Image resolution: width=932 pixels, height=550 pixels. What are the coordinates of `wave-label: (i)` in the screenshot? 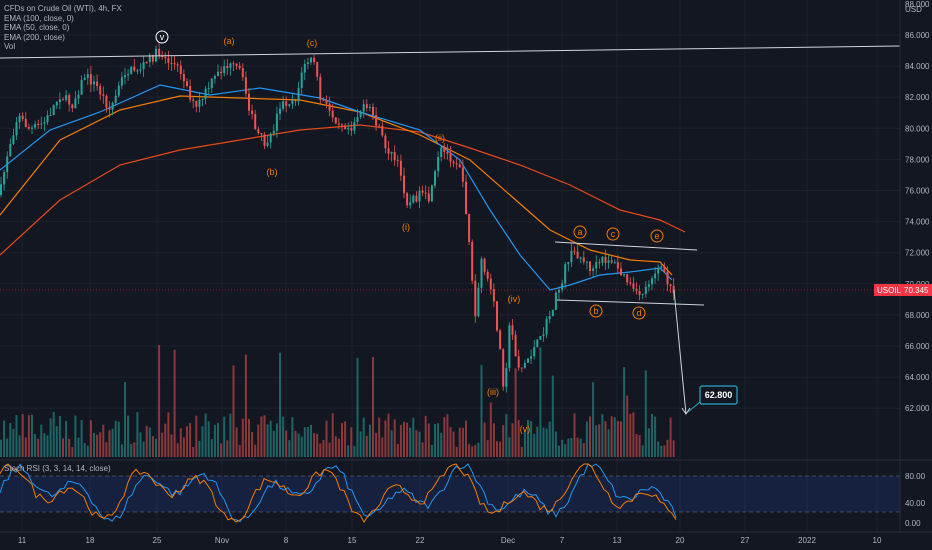 It's located at (406, 227).